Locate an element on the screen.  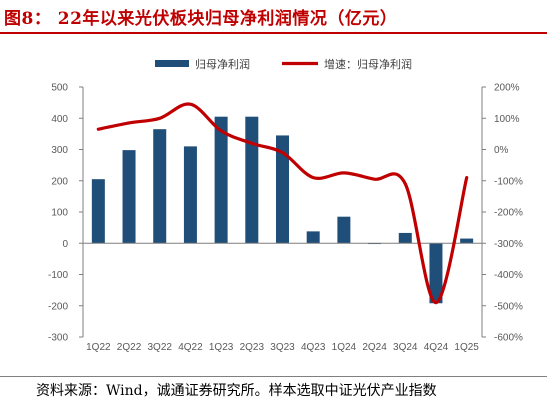
y-left-tick-label: 200 is located at coordinates (59, 181).